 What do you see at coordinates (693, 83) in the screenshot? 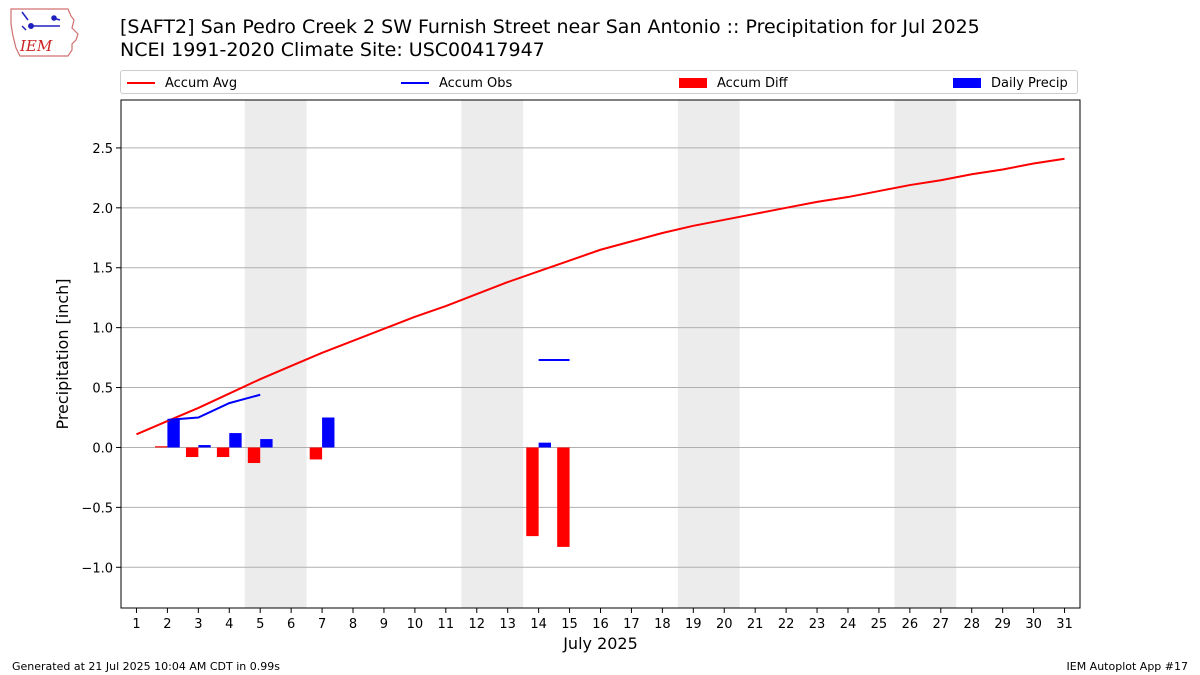
I see `legend-swatch-accum-diff` at bounding box center [693, 83].